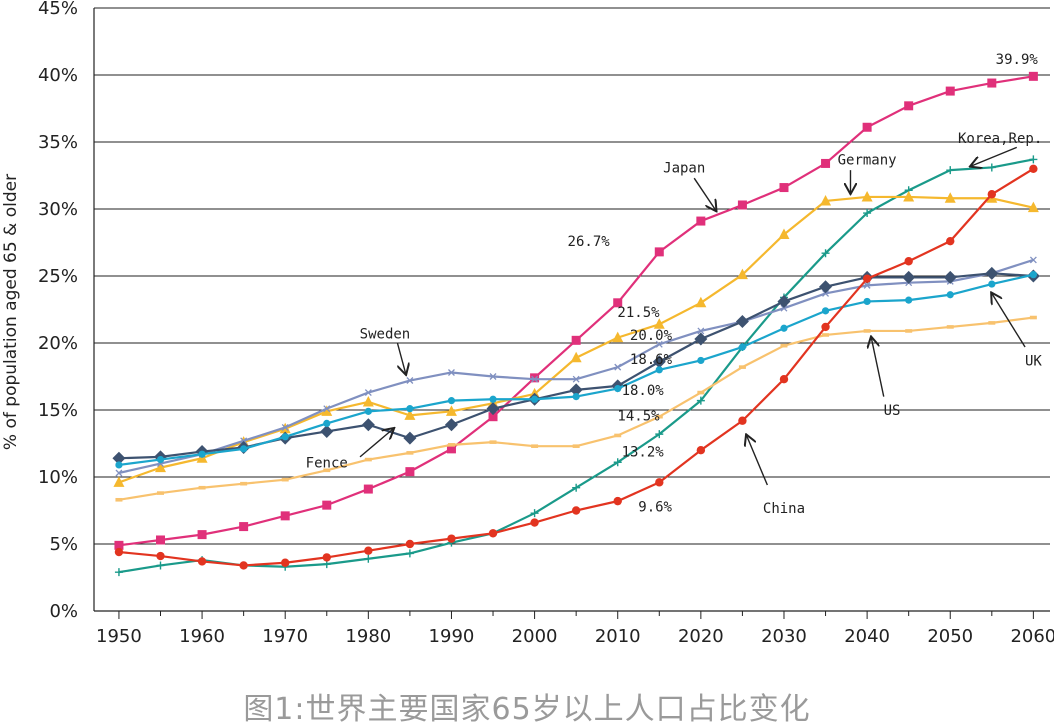  I want to click on y-tick-label: 0%, so click(63, 611).